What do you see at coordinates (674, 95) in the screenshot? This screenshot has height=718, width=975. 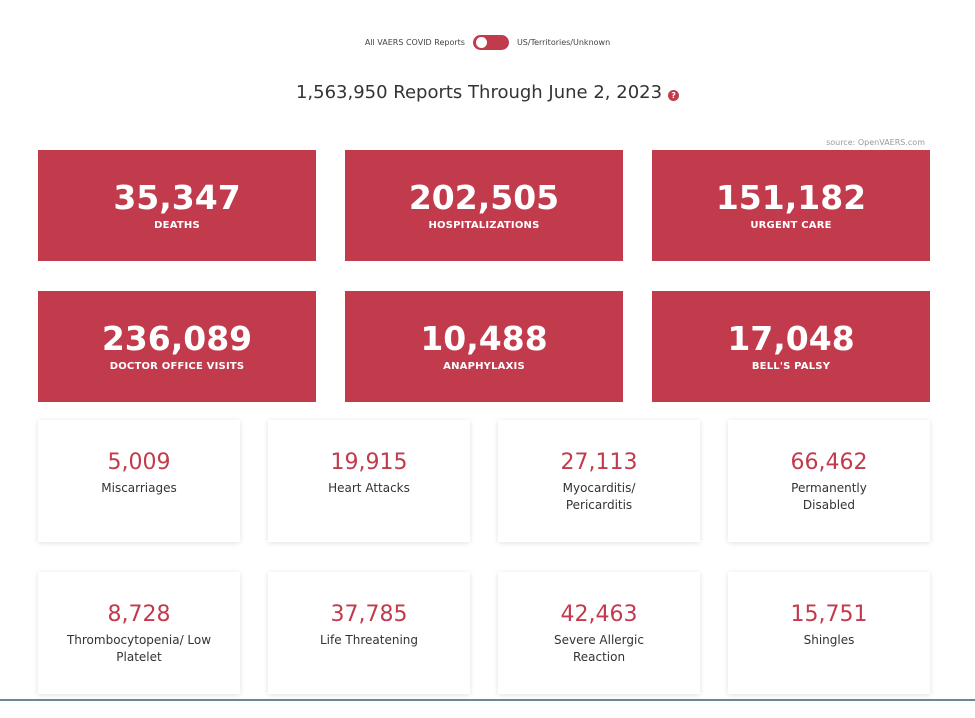 I see `help-icon: ?` at bounding box center [674, 95].